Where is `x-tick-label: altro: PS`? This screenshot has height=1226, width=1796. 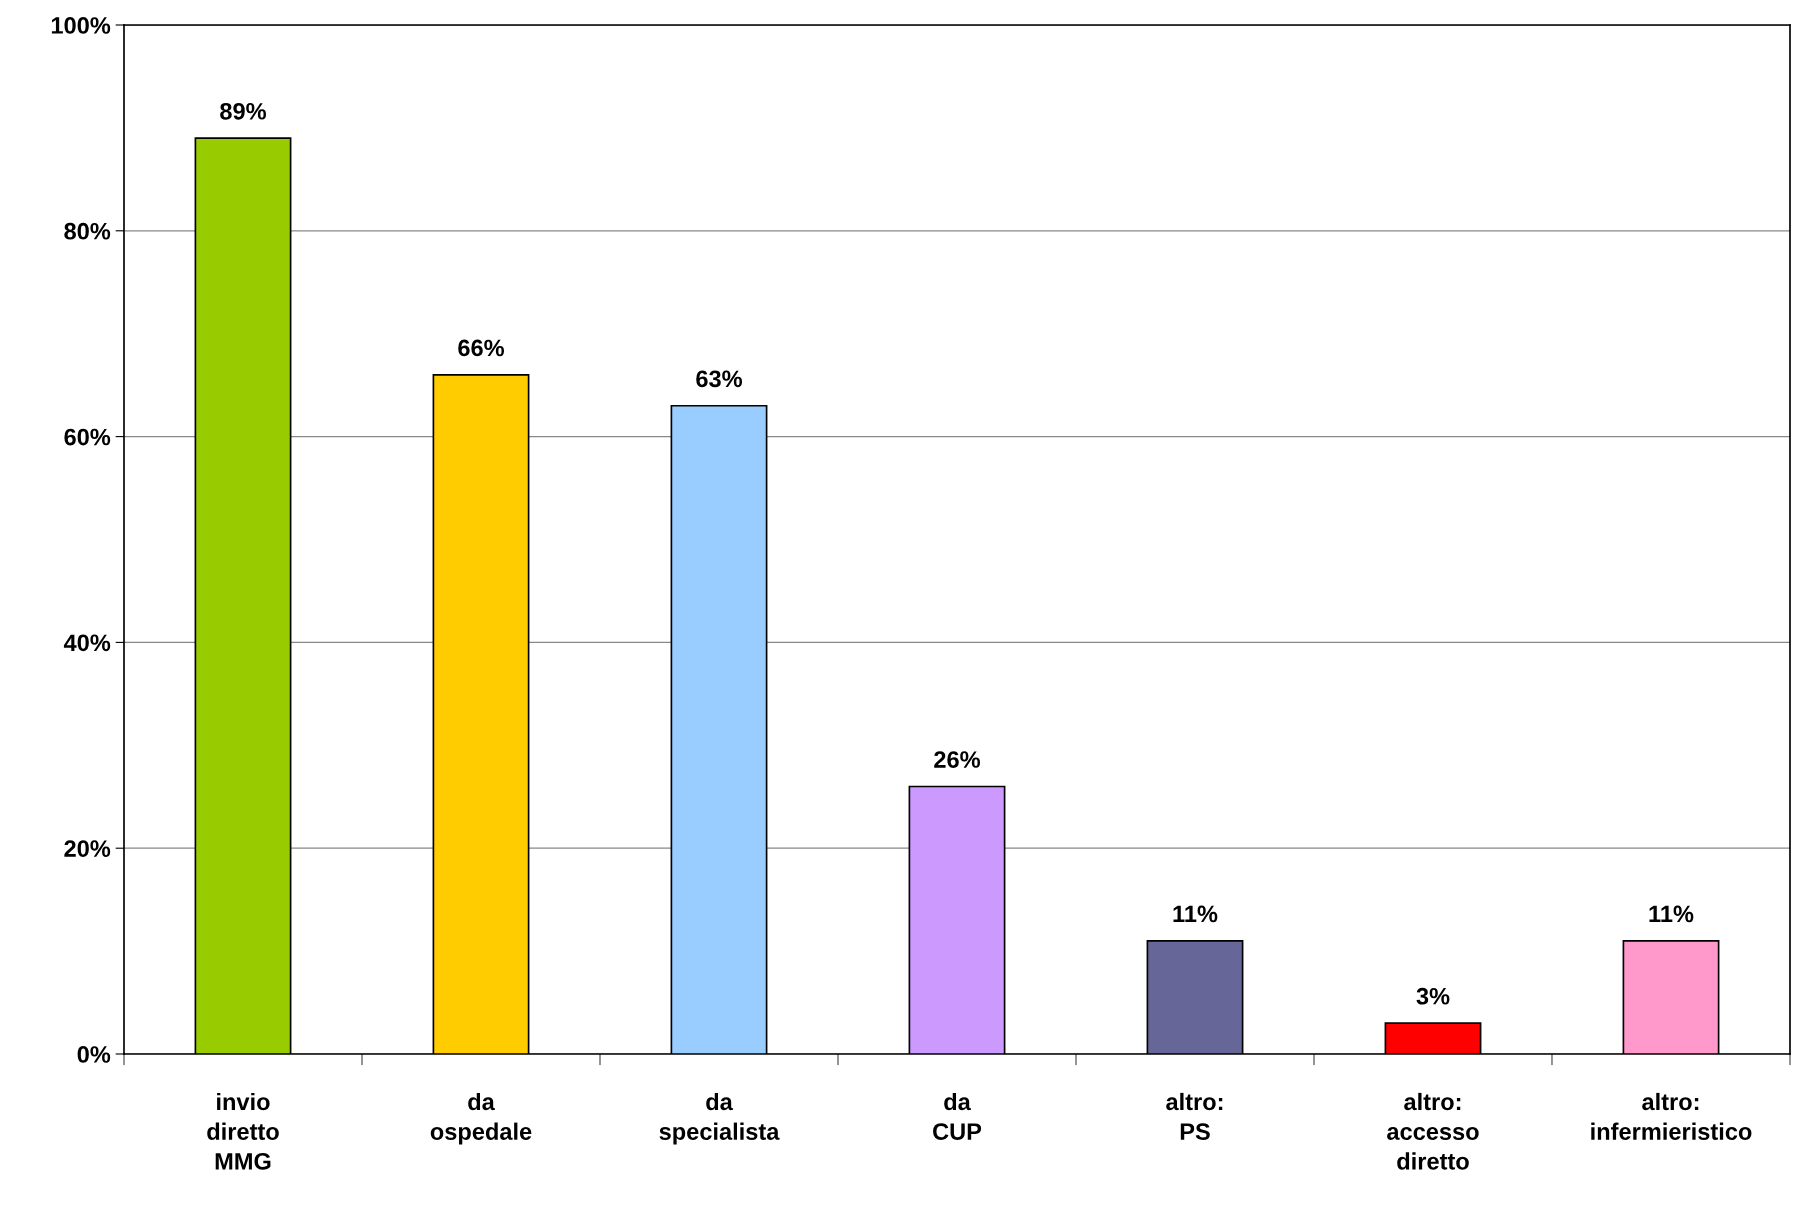
x-tick-label: altro: PS is located at coordinates (1194, 1116).